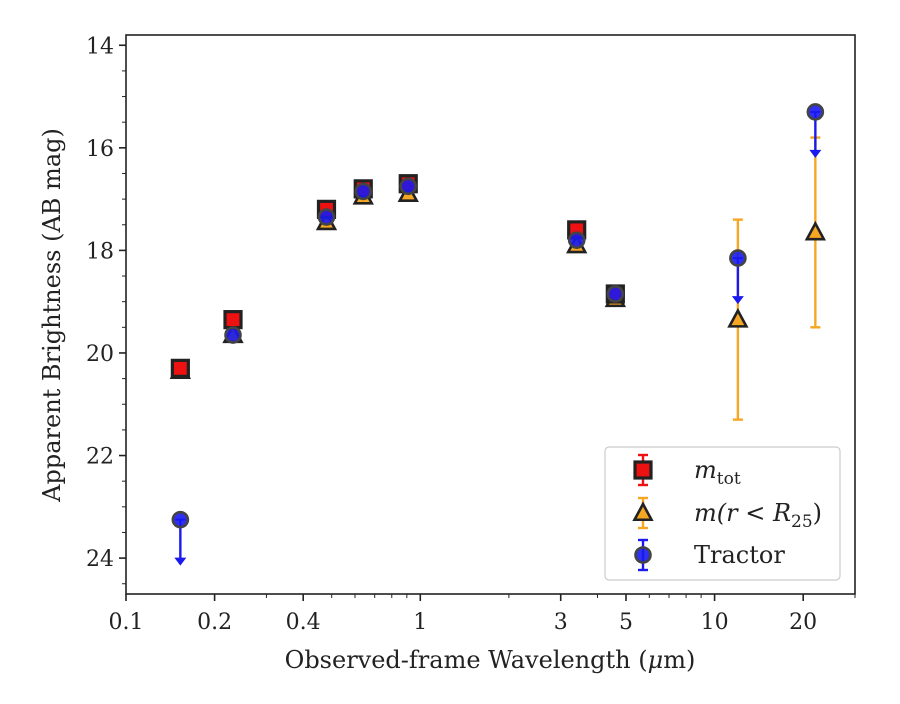 This screenshot has height=704, width=900. Describe the element at coordinates (100, 46) in the screenshot. I see `y-tick-label: 14` at that location.